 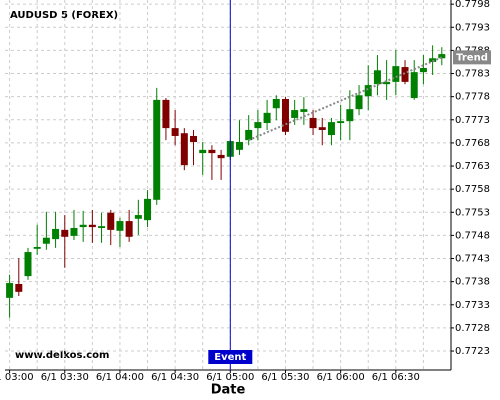 What do you see at coordinates (472, 189) in the screenshot?
I see `y-tick-label: 0.7758` at bounding box center [472, 189].